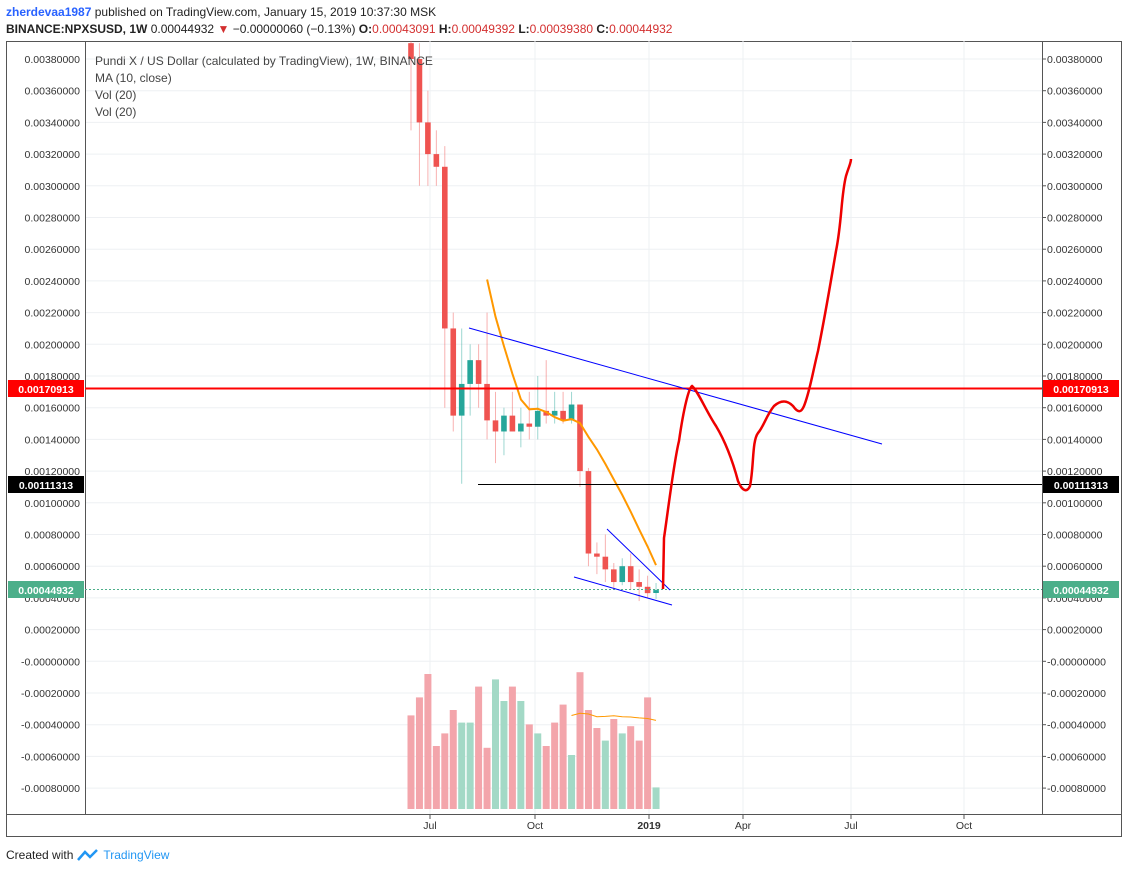  What do you see at coordinates (1075, 409) in the screenshot?
I see `right-axis-label: 0.00160000` at bounding box center [1075, 409].